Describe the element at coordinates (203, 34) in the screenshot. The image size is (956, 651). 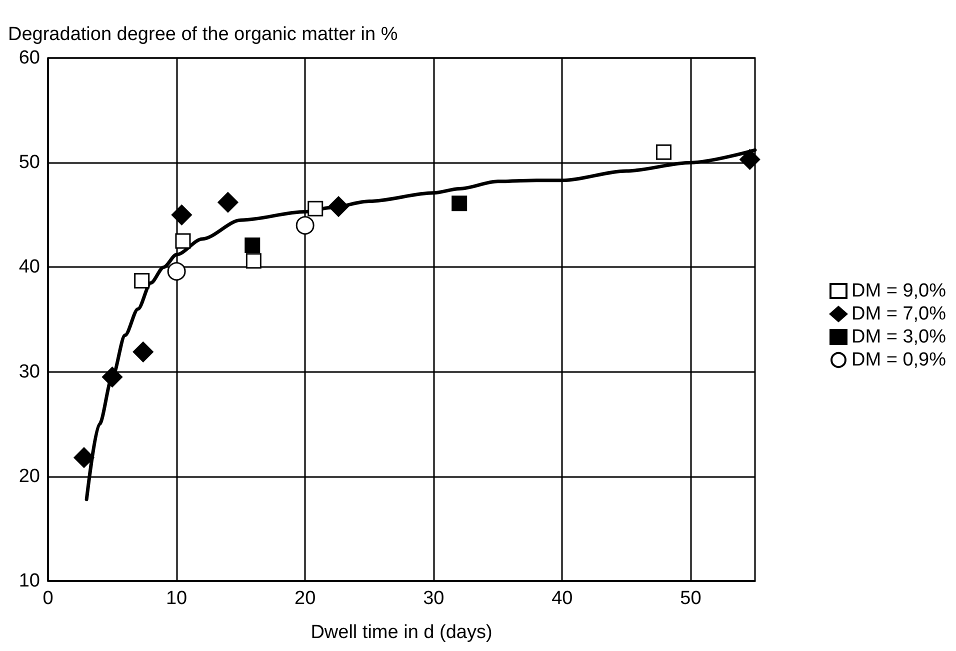
I see `y-axis-title: Degradation degree of the organic matter in %` at that location.